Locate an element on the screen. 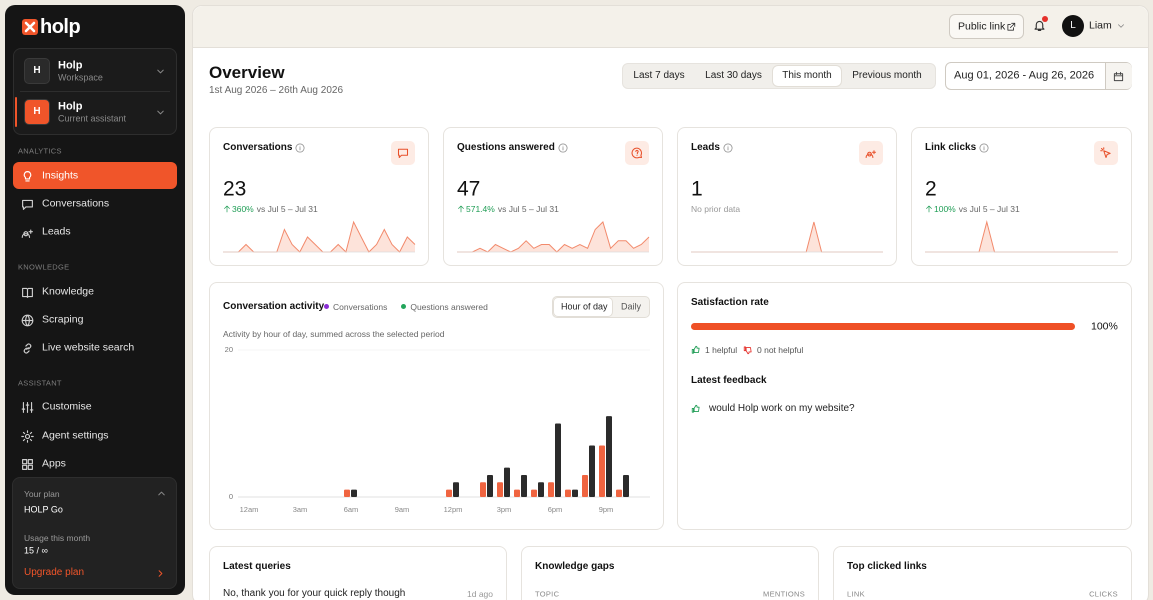 This screenshot has height=600, width=1153. workspace-initial: H is located at coordinates (37, 70).